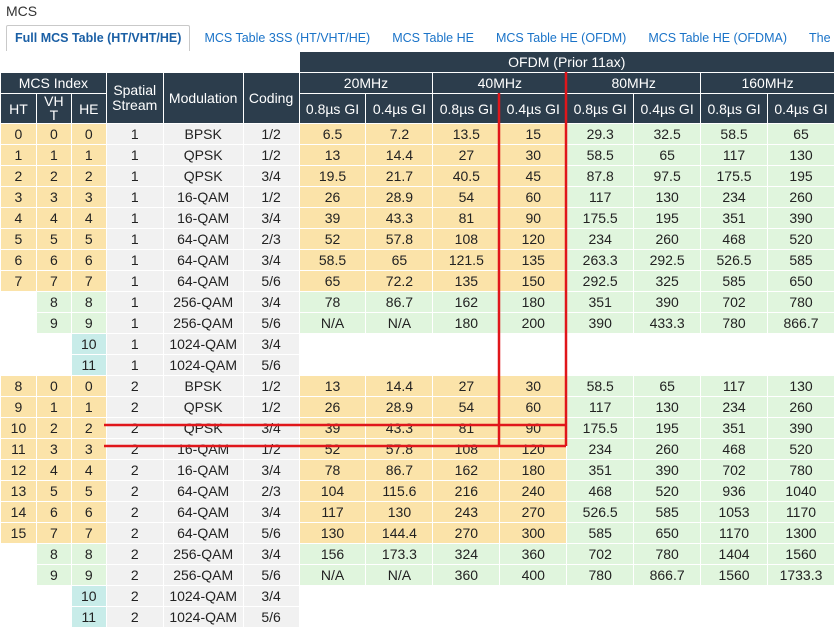  Describe the element at coordinates (18, 470) in the screenshot. I see `cell-ht: 12` at that location.